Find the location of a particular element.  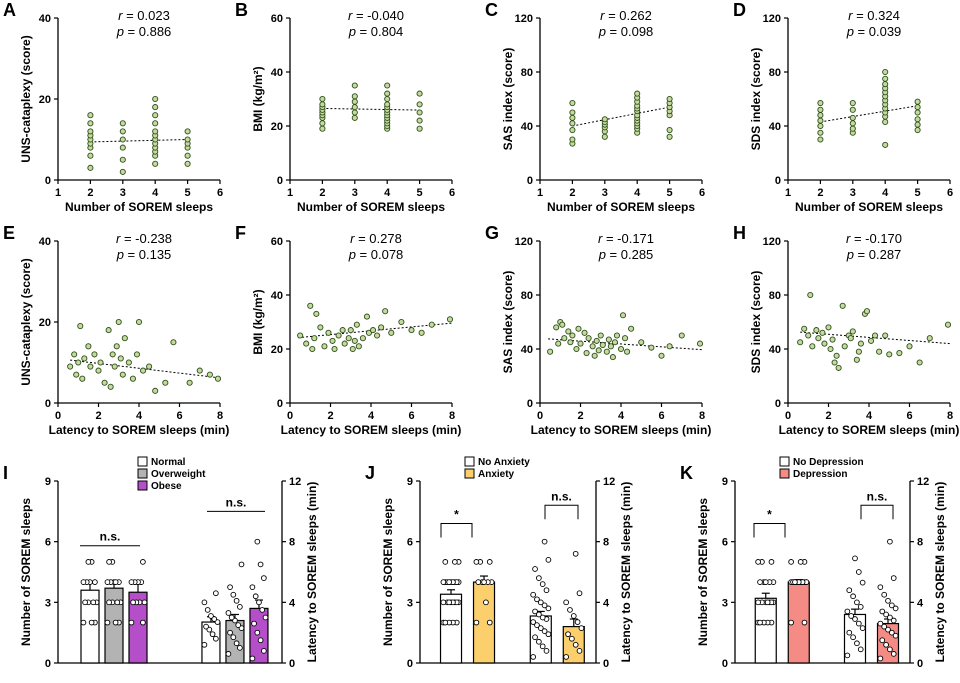

y-axis-label: SAS index (score) is located at coordinates (508, 99).